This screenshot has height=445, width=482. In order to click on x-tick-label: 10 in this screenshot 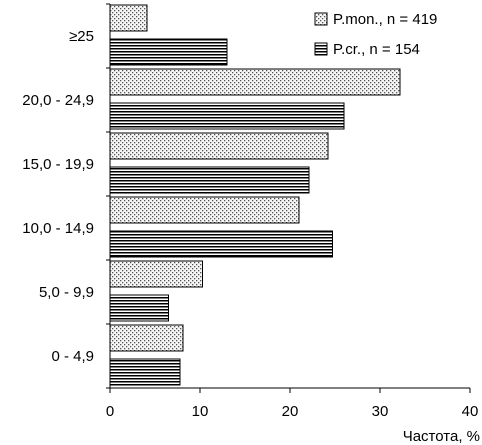, I will do `click(200, 411)`.